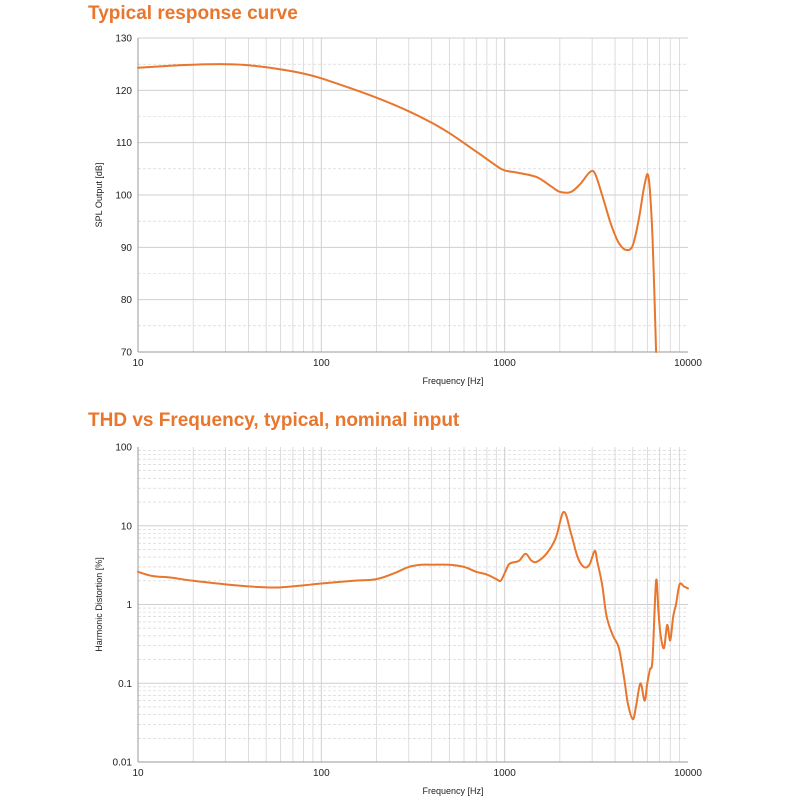 Image resolution: width=800 pixels, height=800 pixels. I want to click on chart-title-response: Typical response curve, so click(193, 13).